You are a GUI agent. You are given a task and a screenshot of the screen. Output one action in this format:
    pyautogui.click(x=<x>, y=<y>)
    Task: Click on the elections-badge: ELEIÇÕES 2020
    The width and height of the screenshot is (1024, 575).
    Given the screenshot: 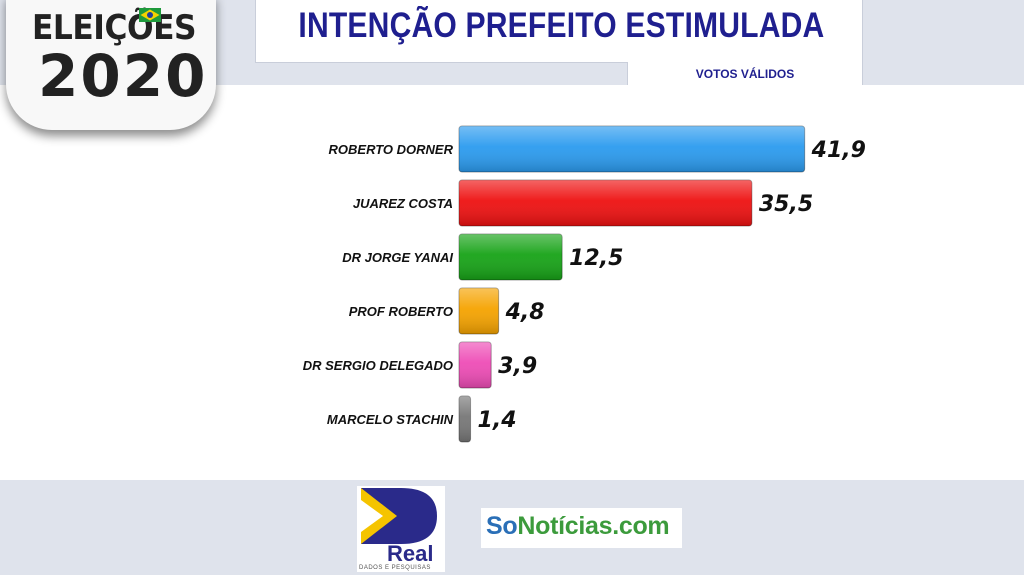 What is the action you would take?
    pyautogui.click(x=111, y=65)
    